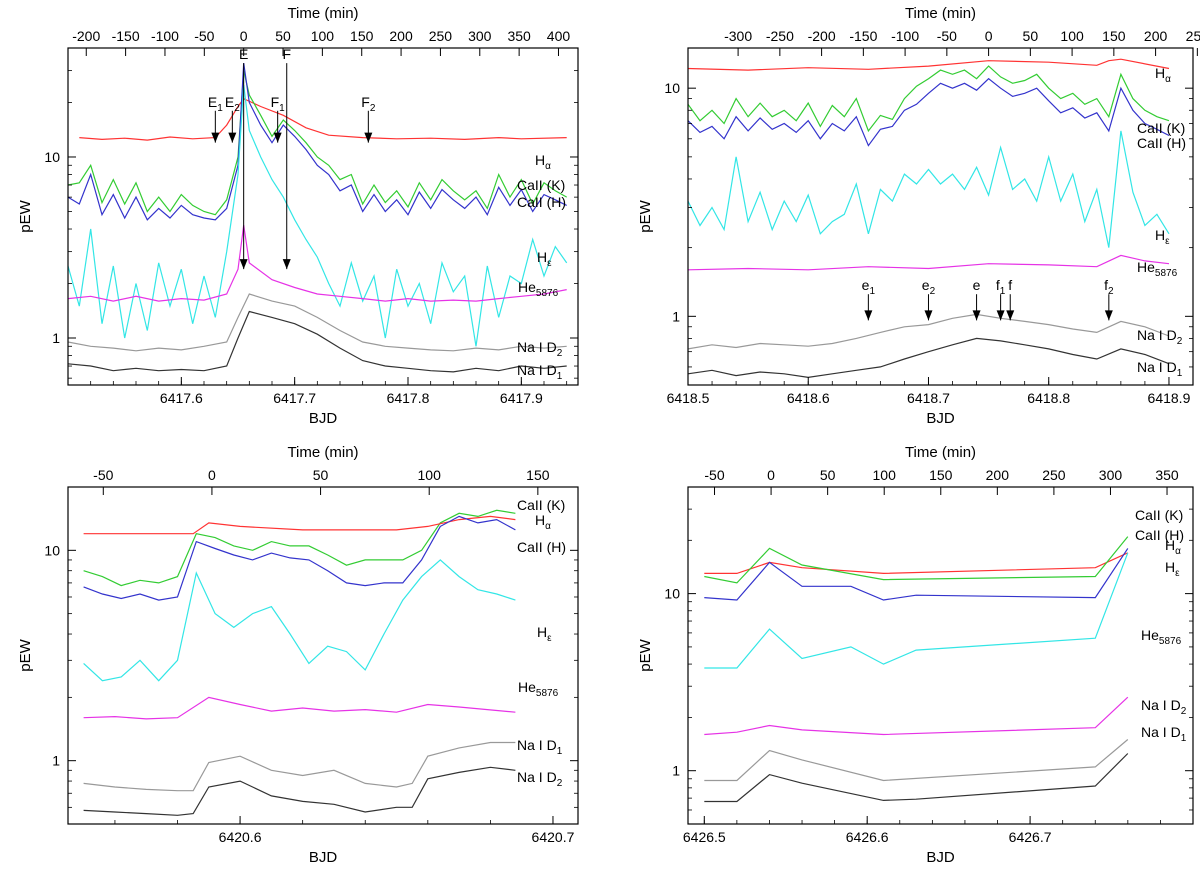 The width and height of the screenshot is (1200, 877). Describe the element at coordinates (553, 837) in the screenshot. I see `x-tick-label: 6420.7` at that location.